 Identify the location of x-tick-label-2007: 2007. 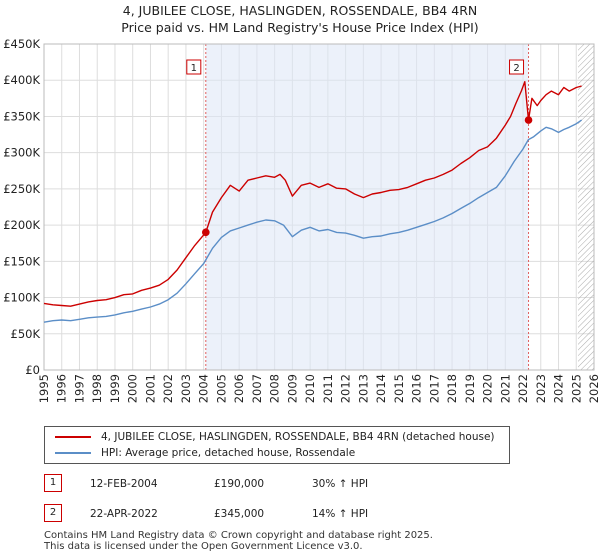
(257, 388).